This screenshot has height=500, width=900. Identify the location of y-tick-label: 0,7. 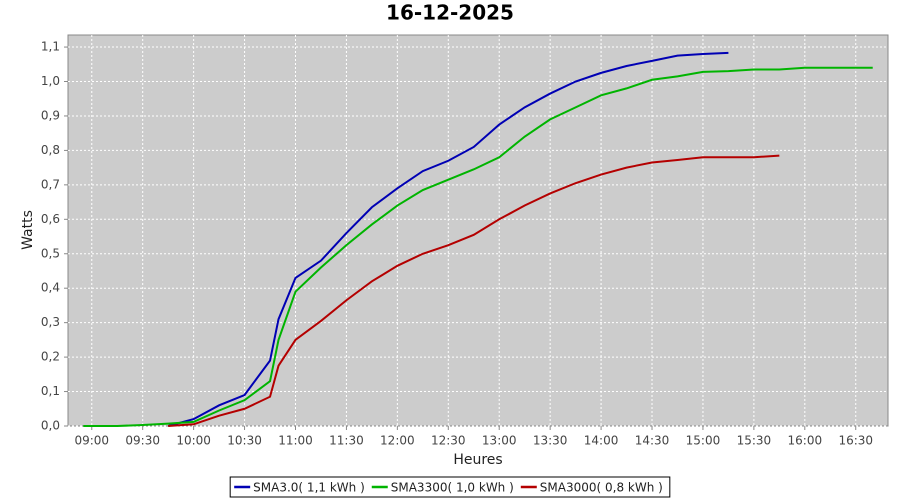
(50, 184).